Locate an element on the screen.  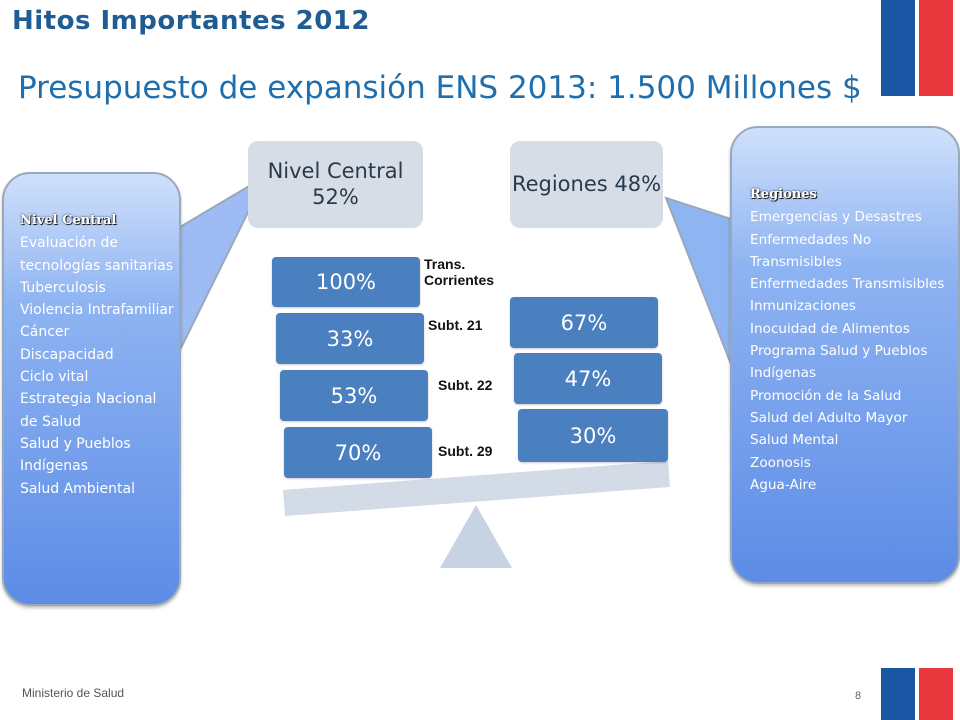
nivel-central-box: Nivel Central 52% is located at coordinates (335, 184).